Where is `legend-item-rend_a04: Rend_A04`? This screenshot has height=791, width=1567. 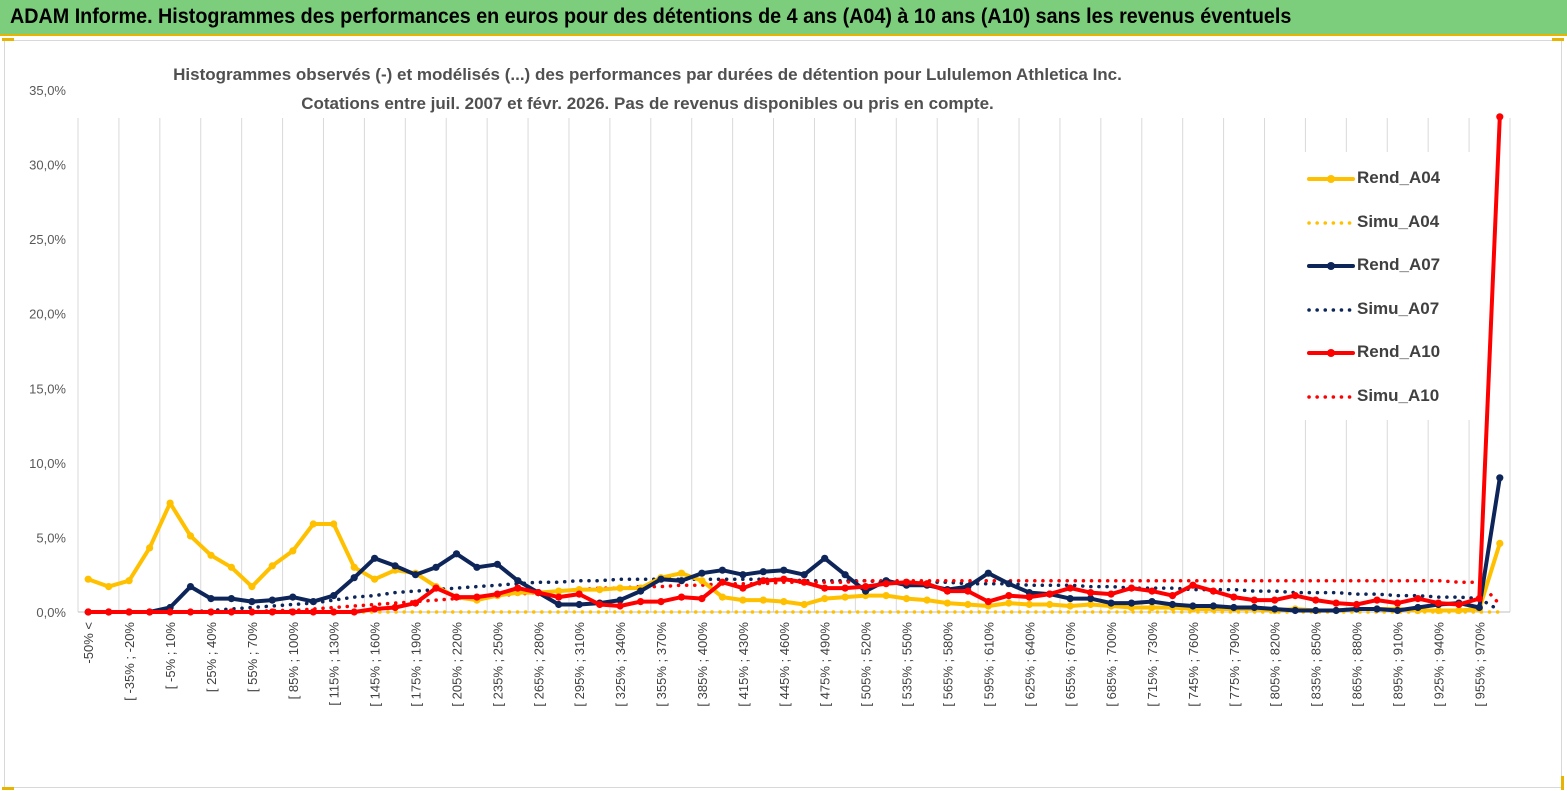 legend-item-rend_a04: Rend_A04 is located at coordinates (1387, 179).